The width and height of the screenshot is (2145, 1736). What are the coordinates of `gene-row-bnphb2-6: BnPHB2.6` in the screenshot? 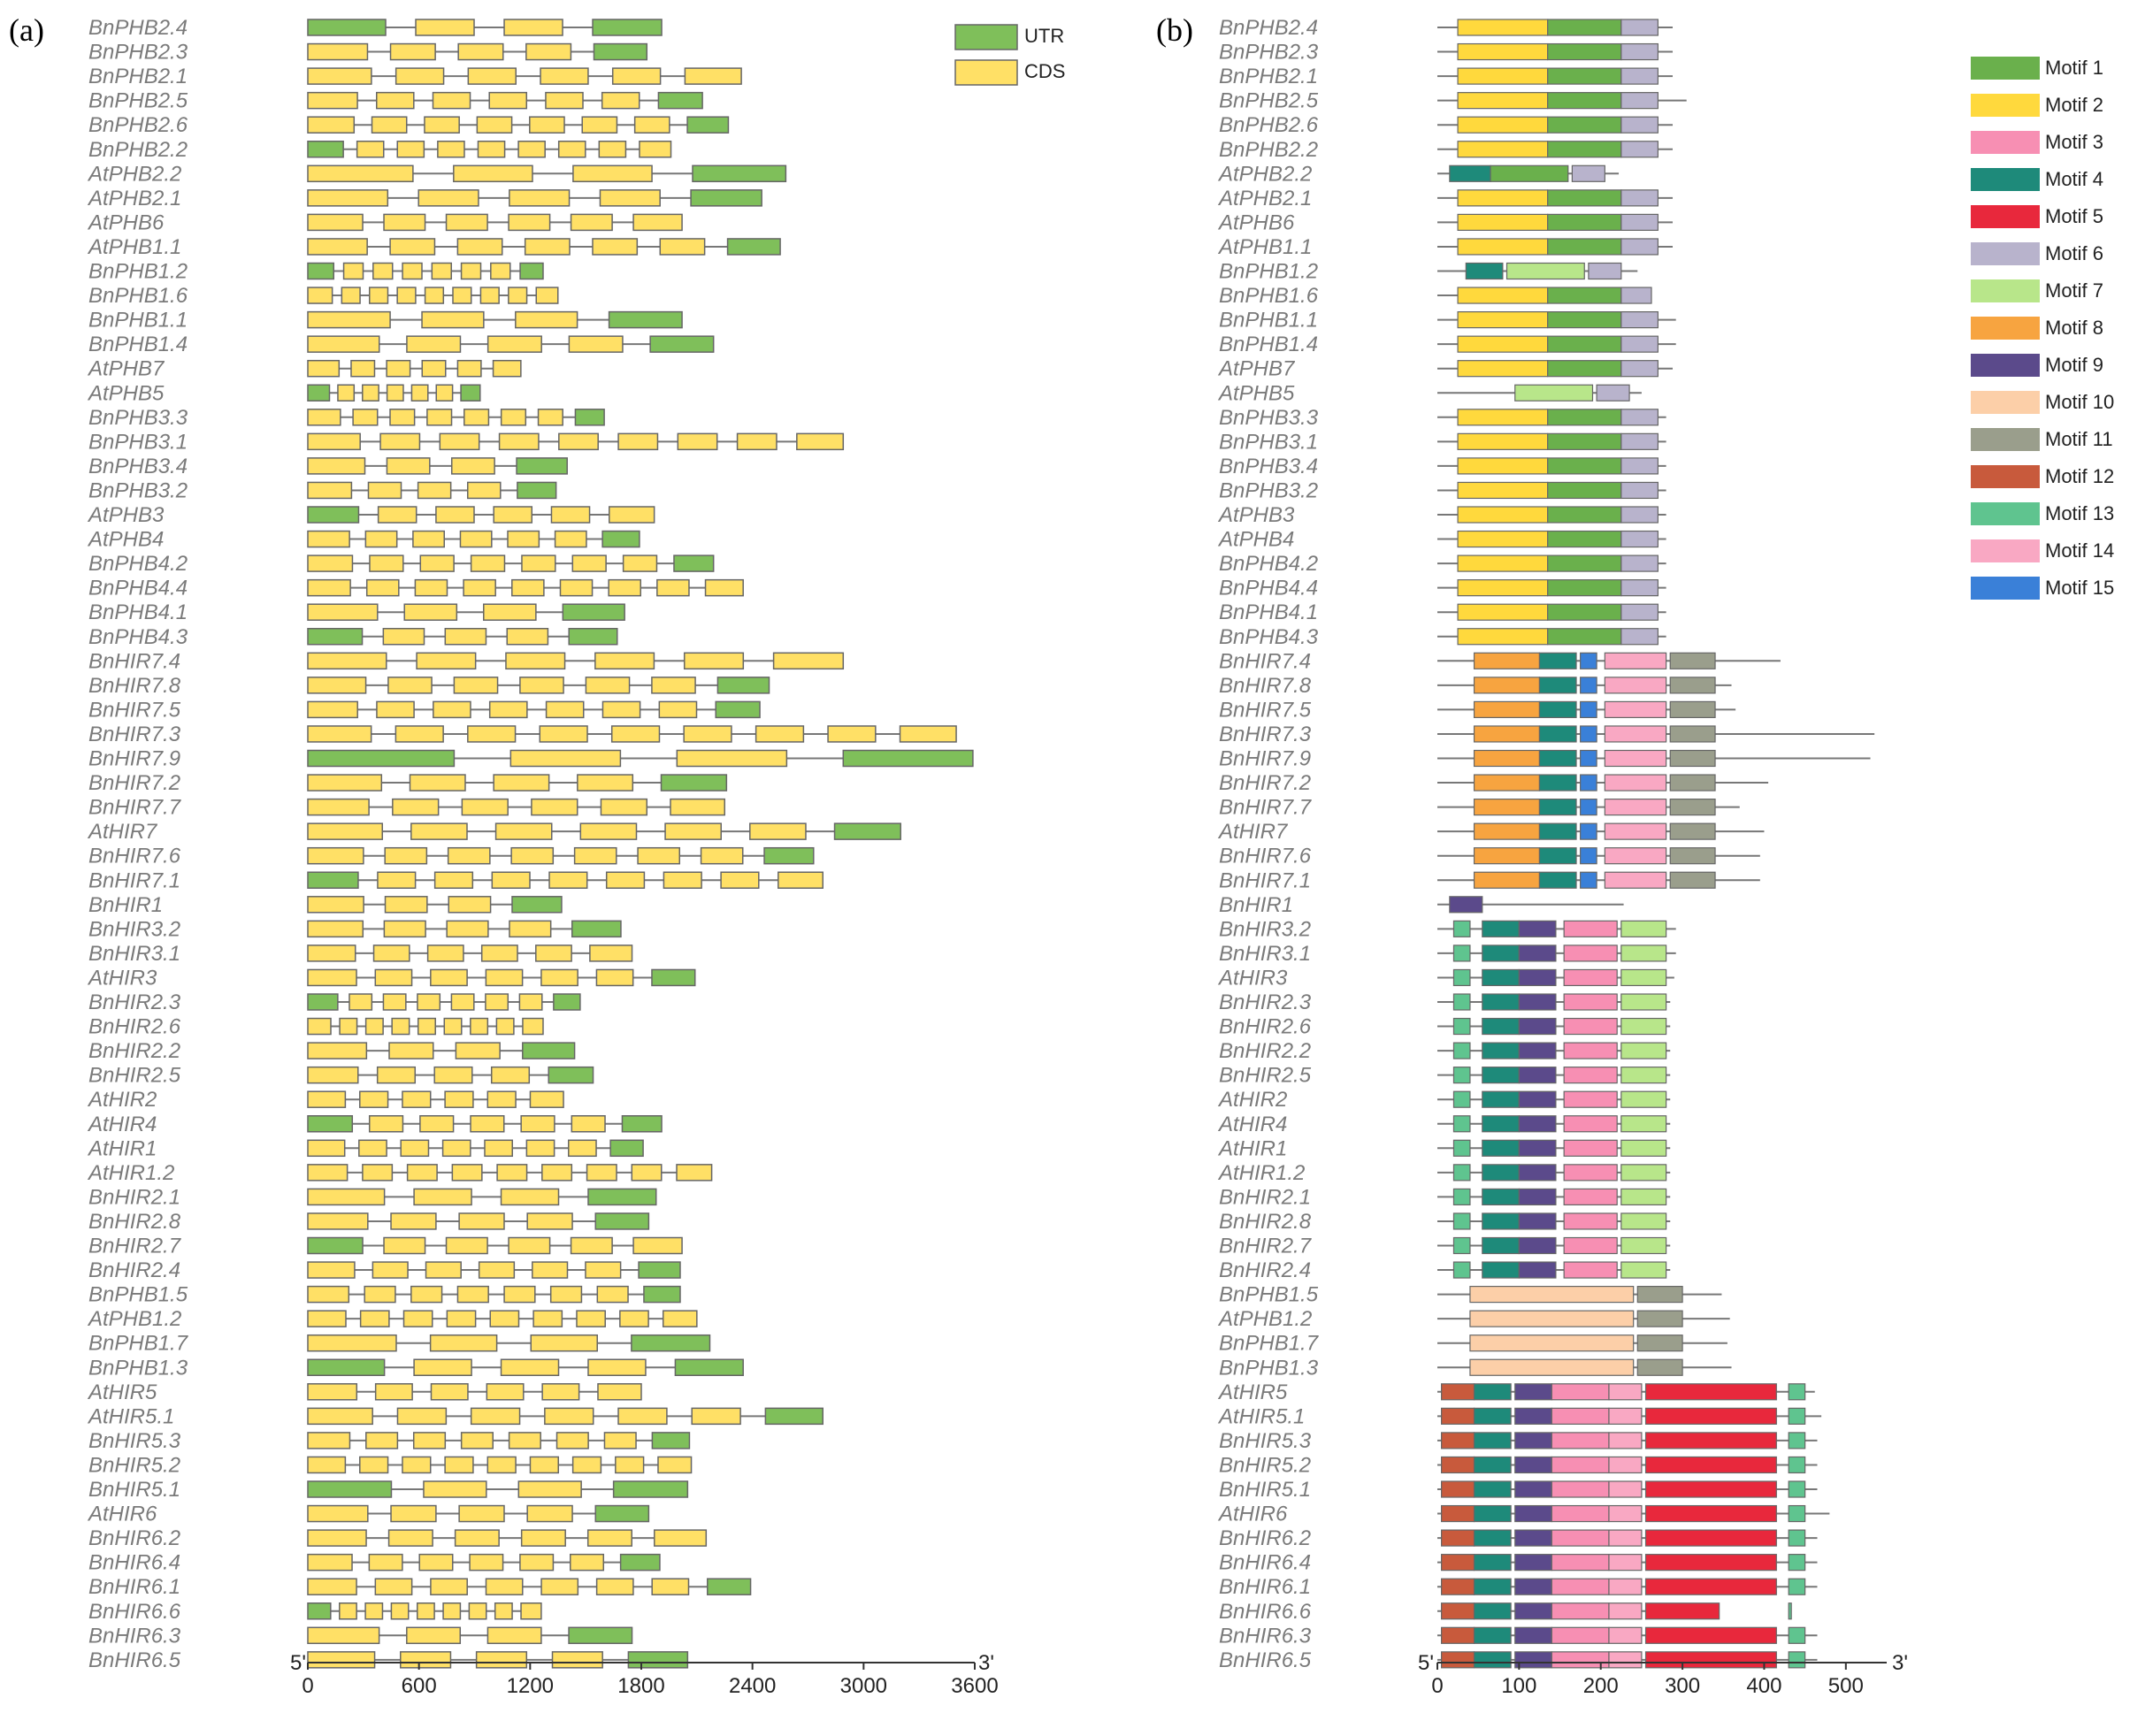 It's located at (409, 125).